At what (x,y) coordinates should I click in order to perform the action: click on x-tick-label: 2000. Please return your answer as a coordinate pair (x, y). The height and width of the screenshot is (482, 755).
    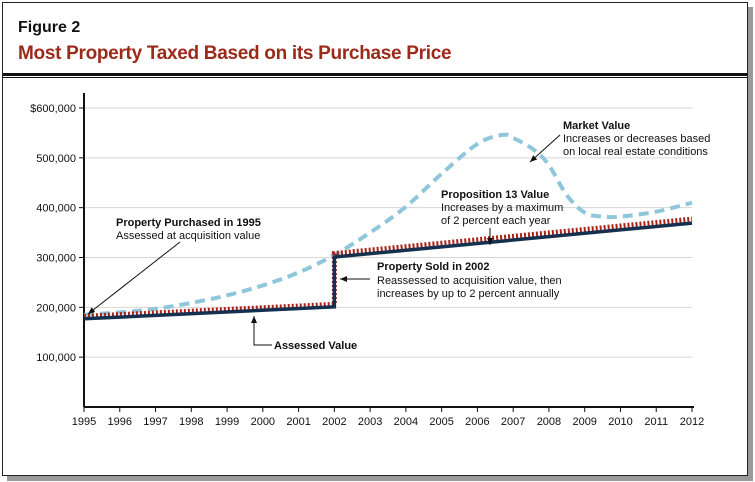
    Looking at the image, I should click on (263, 422).